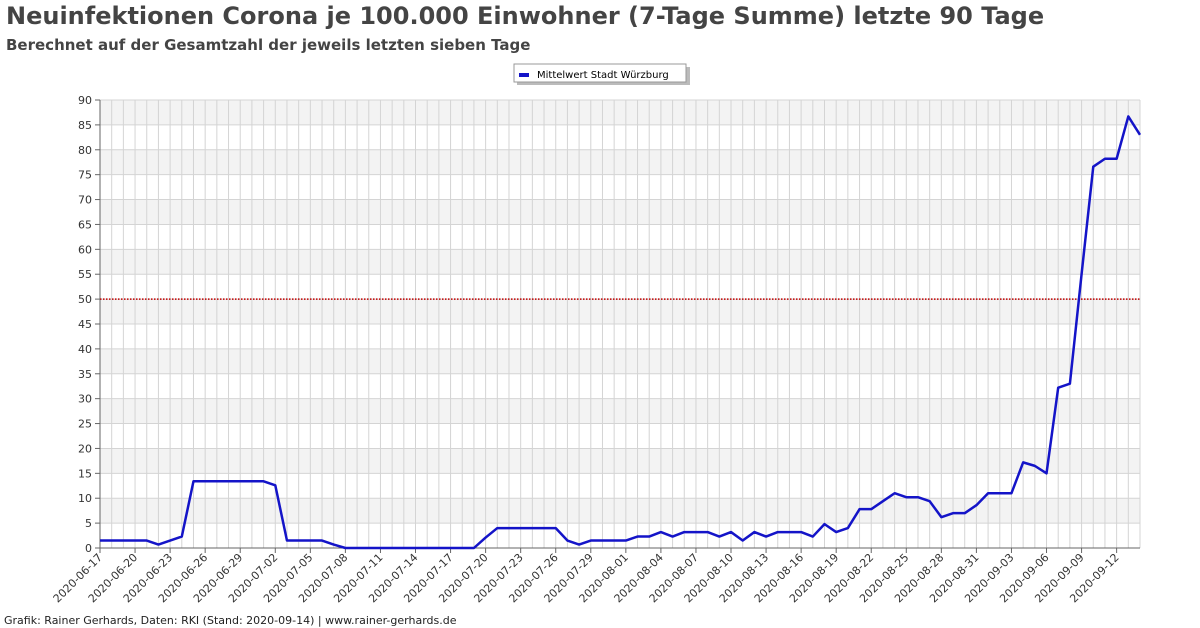 This screenshot has height=628, width=1200. I want to click on y-tick-label: 45, so click(85, 324).